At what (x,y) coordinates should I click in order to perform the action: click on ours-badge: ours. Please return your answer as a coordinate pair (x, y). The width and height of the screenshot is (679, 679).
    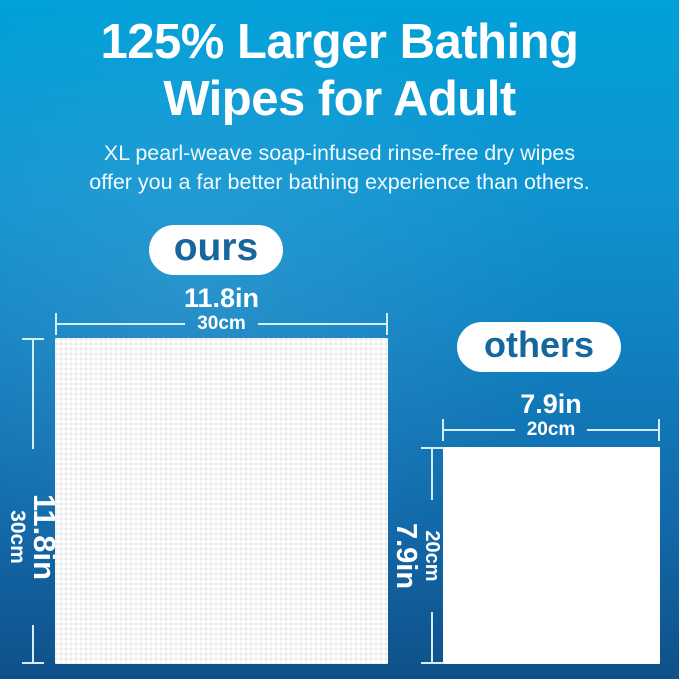
    Looking at the image, I should click on (216, 250).